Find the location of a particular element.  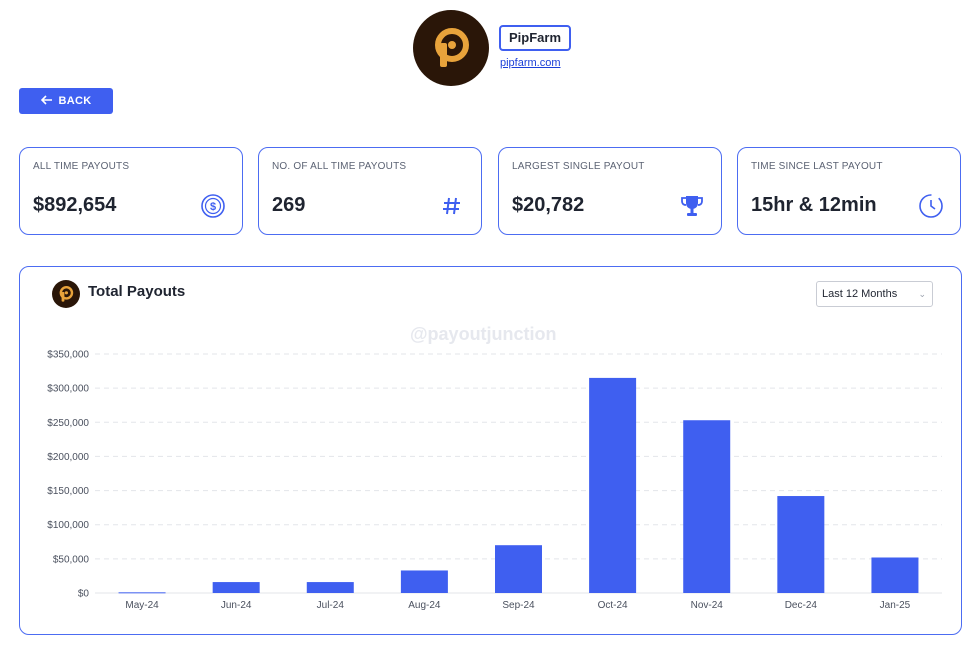

firm-name: PipFarm is located at coordinates (535, 38).